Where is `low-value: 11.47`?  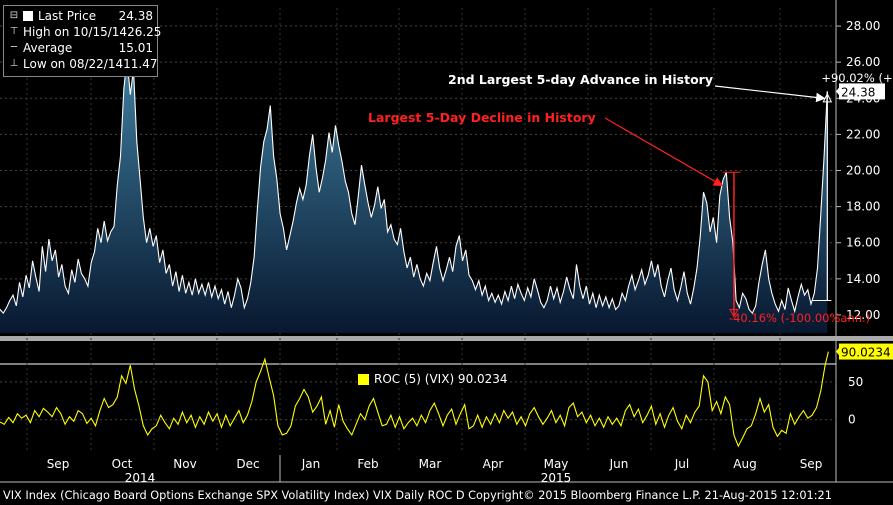 low-value: 11.47 is located at coordinates (140, 64).